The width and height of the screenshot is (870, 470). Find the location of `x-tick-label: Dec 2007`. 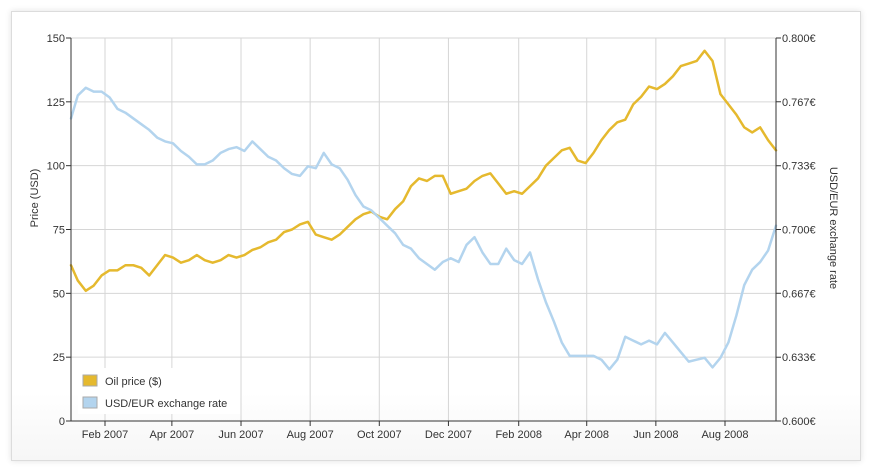

x-tick-label: Dec 2007 is located at coordinates (448, 435).